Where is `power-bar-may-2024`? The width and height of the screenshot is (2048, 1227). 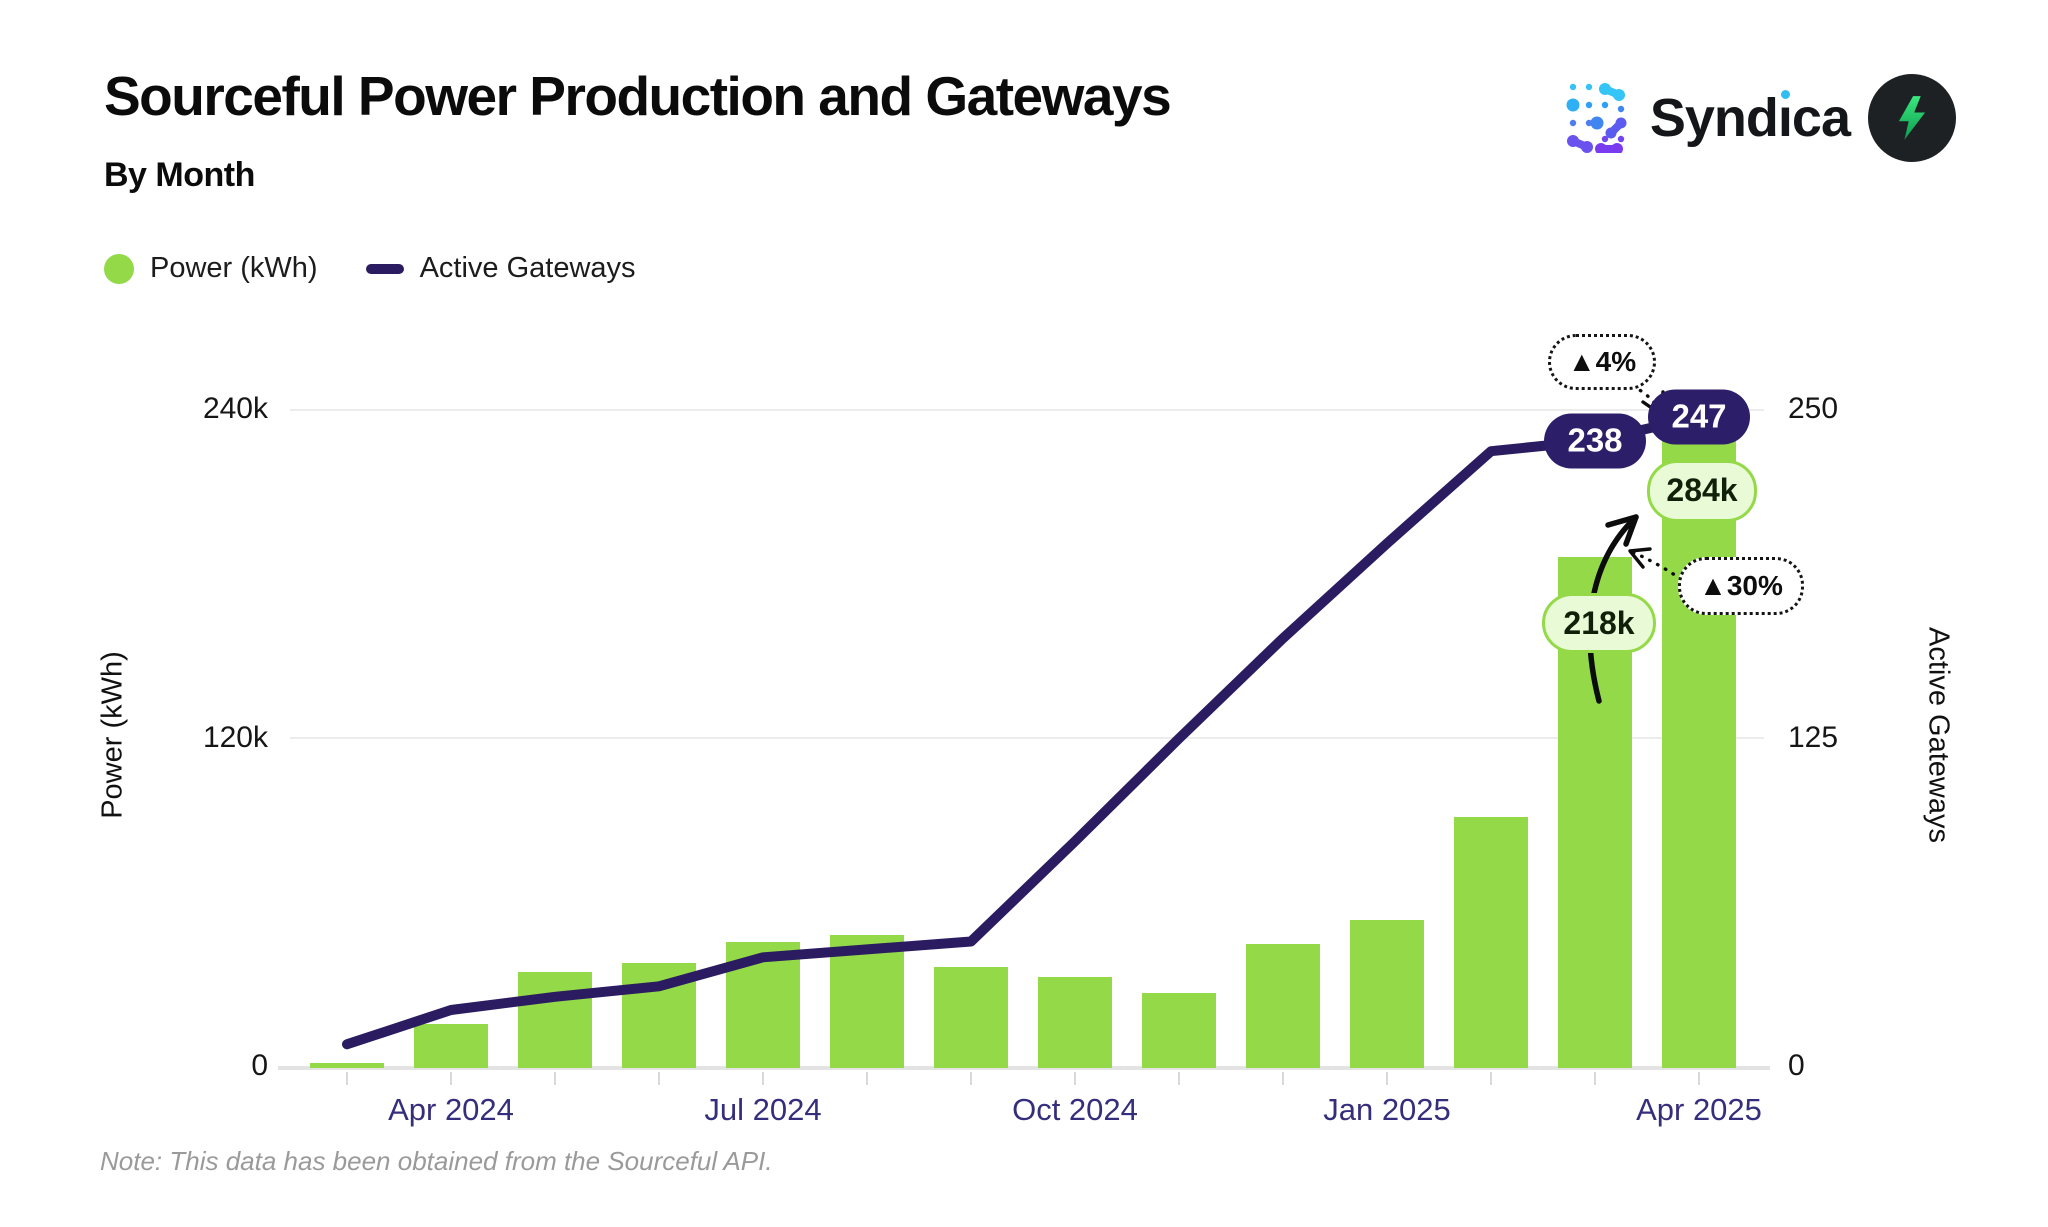 power-bar-may-2024 is located at coordinates (555, 1019).